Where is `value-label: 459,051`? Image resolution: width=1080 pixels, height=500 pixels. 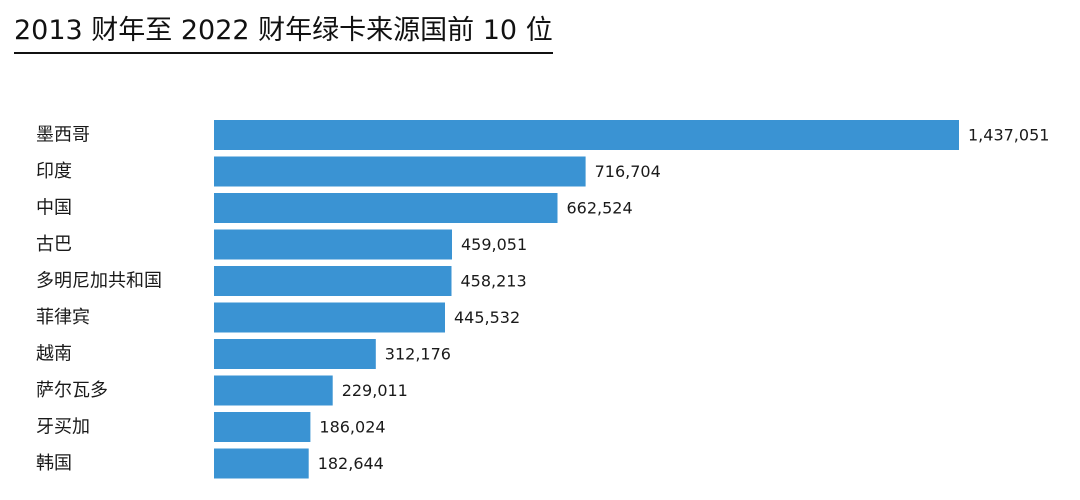
value-label: 459,051 is located at coordinates (494, 244).